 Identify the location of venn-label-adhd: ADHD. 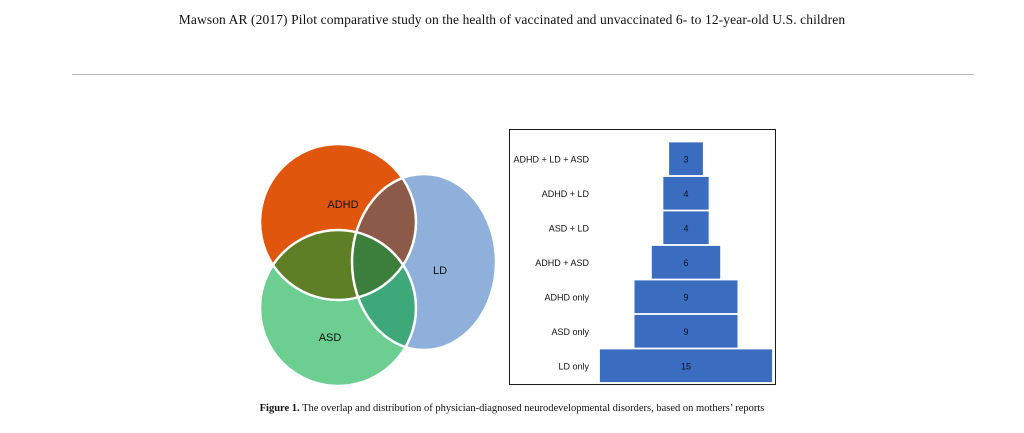
(342, 205).